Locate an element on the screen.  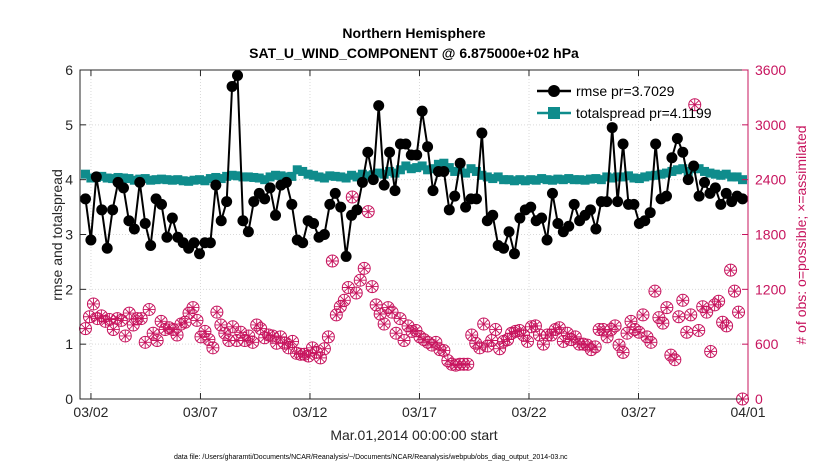
chart-subtitle: SAT_U_WIND_COMPONENT @ 6.875000e+02 hPa is located at coordinates (414, 53).